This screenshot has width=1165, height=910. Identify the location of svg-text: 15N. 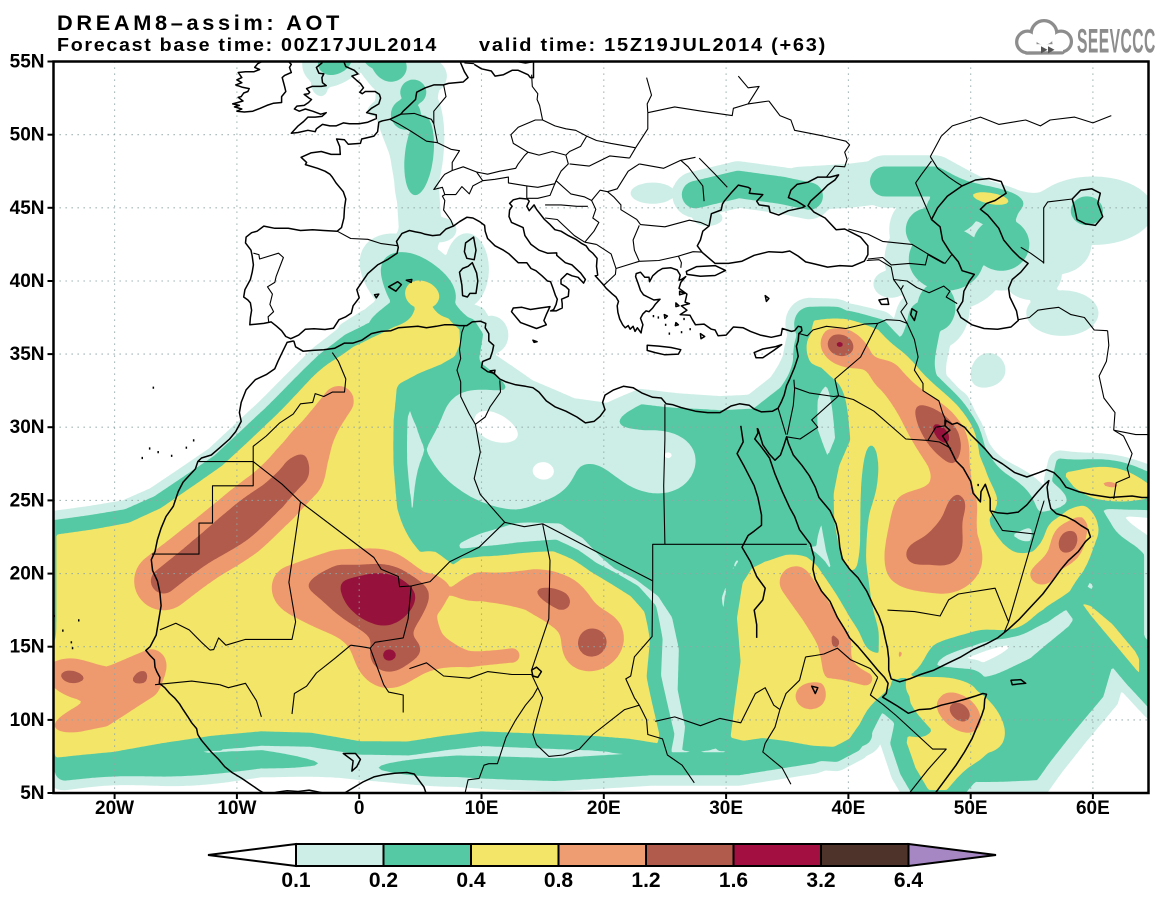
(27, 647).